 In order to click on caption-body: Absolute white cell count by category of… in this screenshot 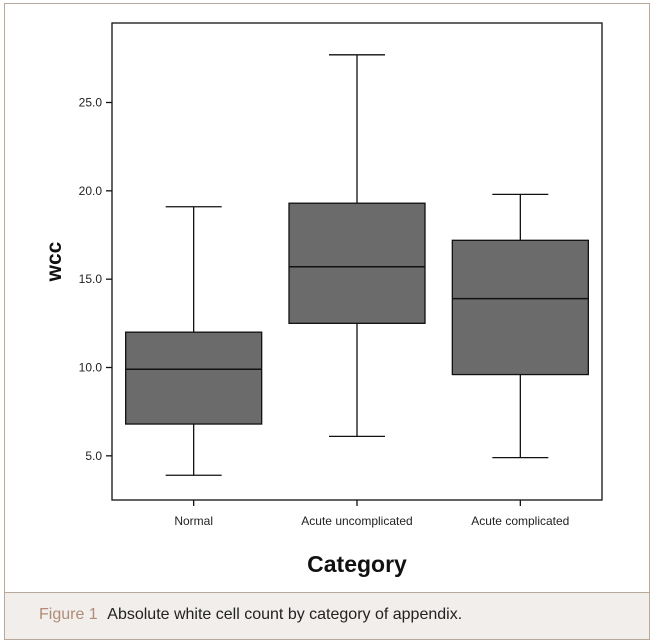, I will do `click(285, 614)`.